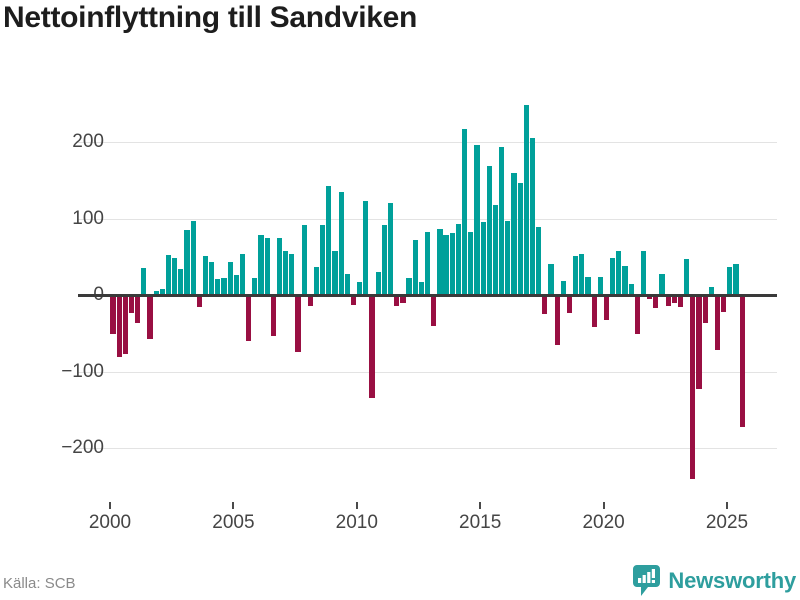 Image resolution: width=800 pixels, height=600 pixels. What do you see at coordinates (656, 301) in the screenshot?
I see `bar-2022-q1` at bounding box center [656, 301].